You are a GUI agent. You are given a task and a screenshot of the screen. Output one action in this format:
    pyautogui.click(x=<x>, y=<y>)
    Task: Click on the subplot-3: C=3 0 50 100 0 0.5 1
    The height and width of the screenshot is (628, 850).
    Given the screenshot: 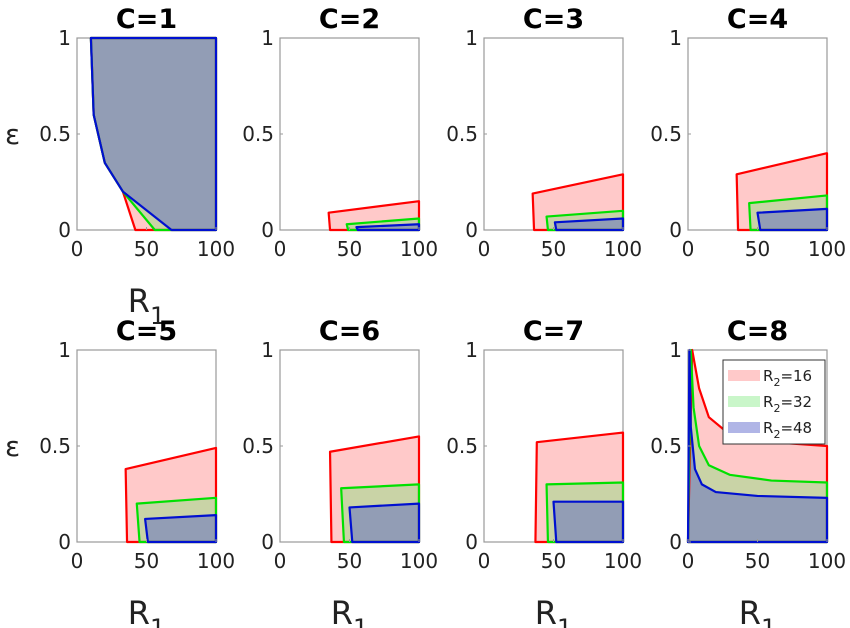 What is the action you would take?
    pyautogui.click(x=544, y=132)
    